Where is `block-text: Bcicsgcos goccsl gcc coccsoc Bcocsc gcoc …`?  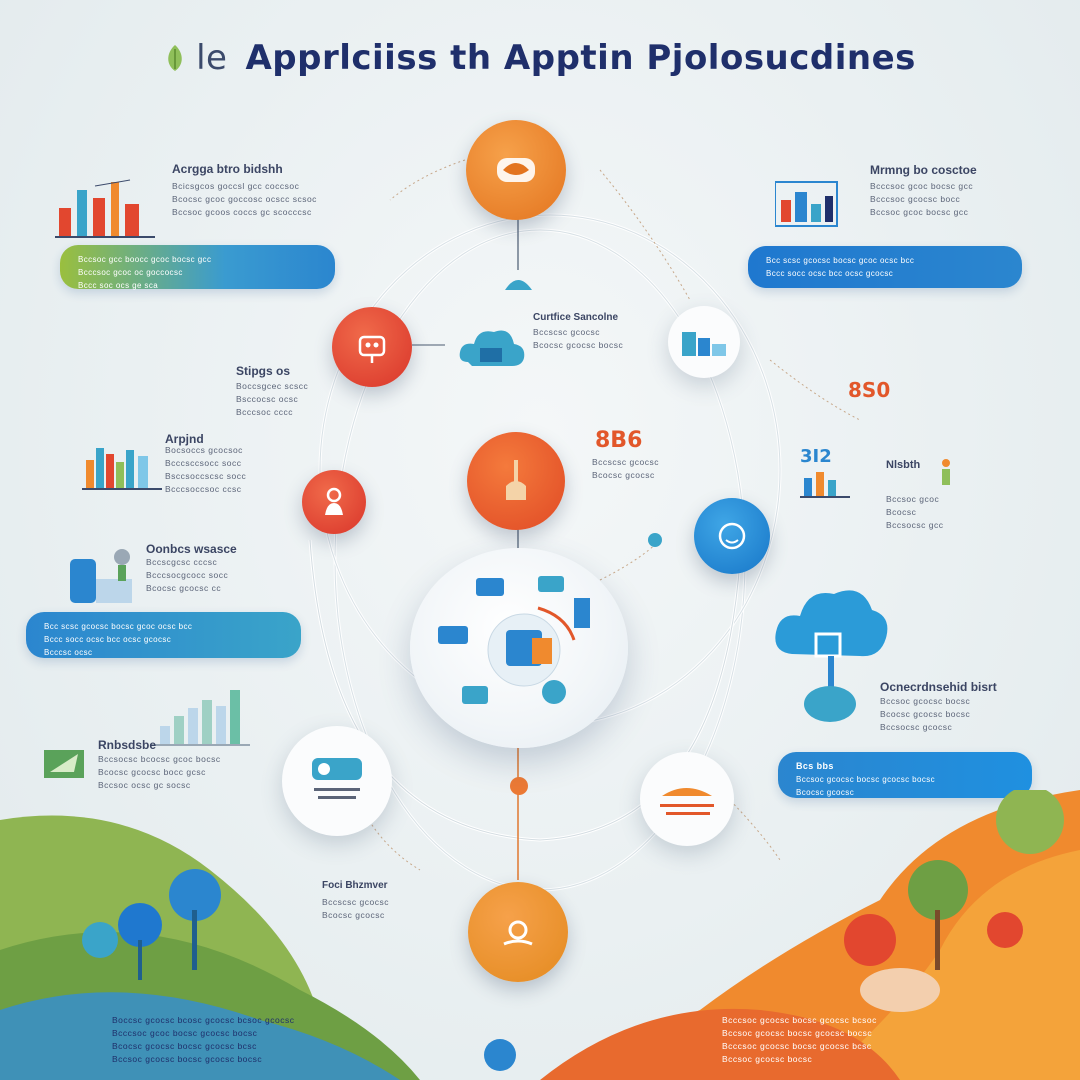 block-text: Bcicsgcos goccsl gcc coccsoc Bcocsc gcoc … is located at coordinates (244, 199).